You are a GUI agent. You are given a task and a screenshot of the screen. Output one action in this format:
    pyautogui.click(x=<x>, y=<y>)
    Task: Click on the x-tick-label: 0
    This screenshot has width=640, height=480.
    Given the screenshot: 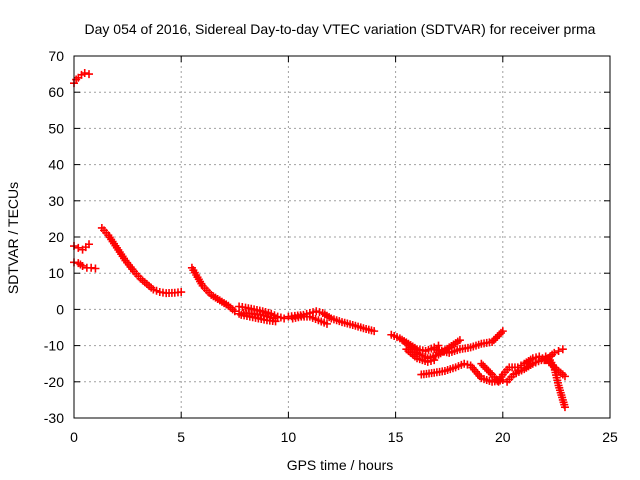 What is the action you would take?
    pyautogui.click(x=74, y=437)
    